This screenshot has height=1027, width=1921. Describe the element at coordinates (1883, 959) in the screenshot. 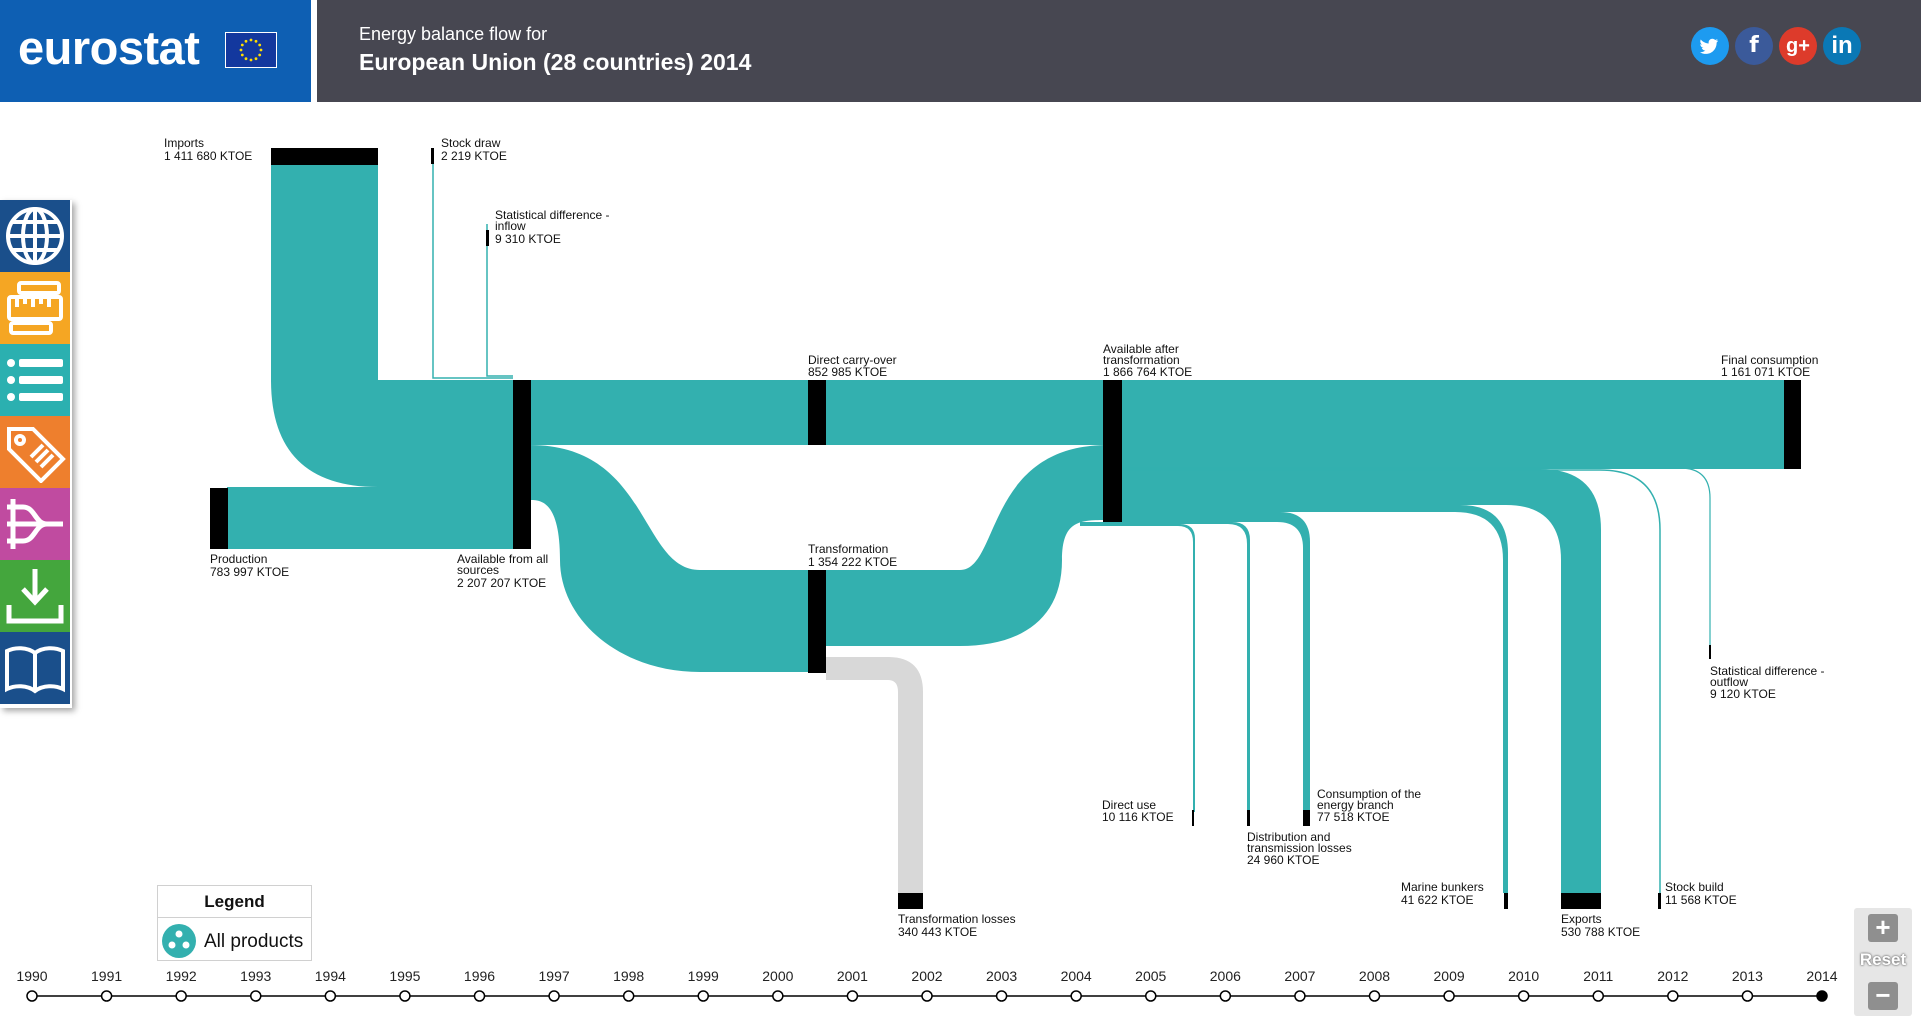

I see `zoom-reset-button: Reset` at that location.